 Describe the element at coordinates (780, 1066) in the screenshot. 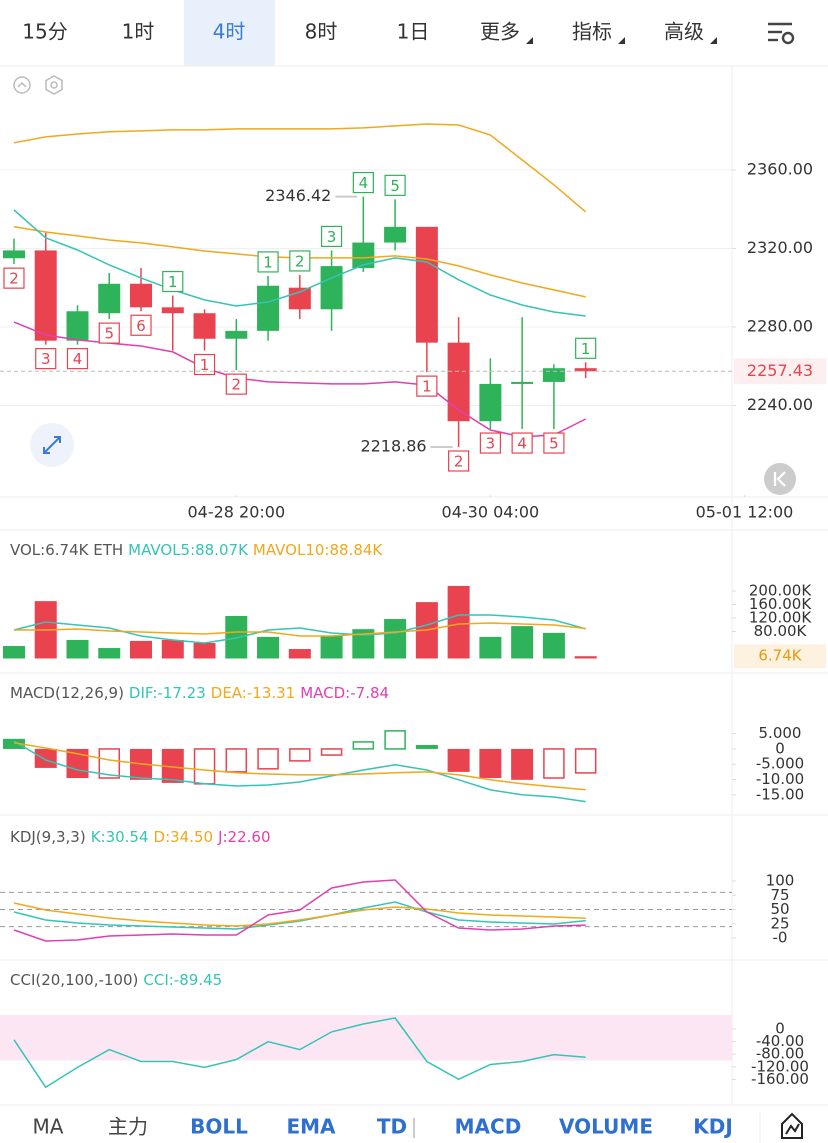

I see `y-tick-label: -120.00` at that location.